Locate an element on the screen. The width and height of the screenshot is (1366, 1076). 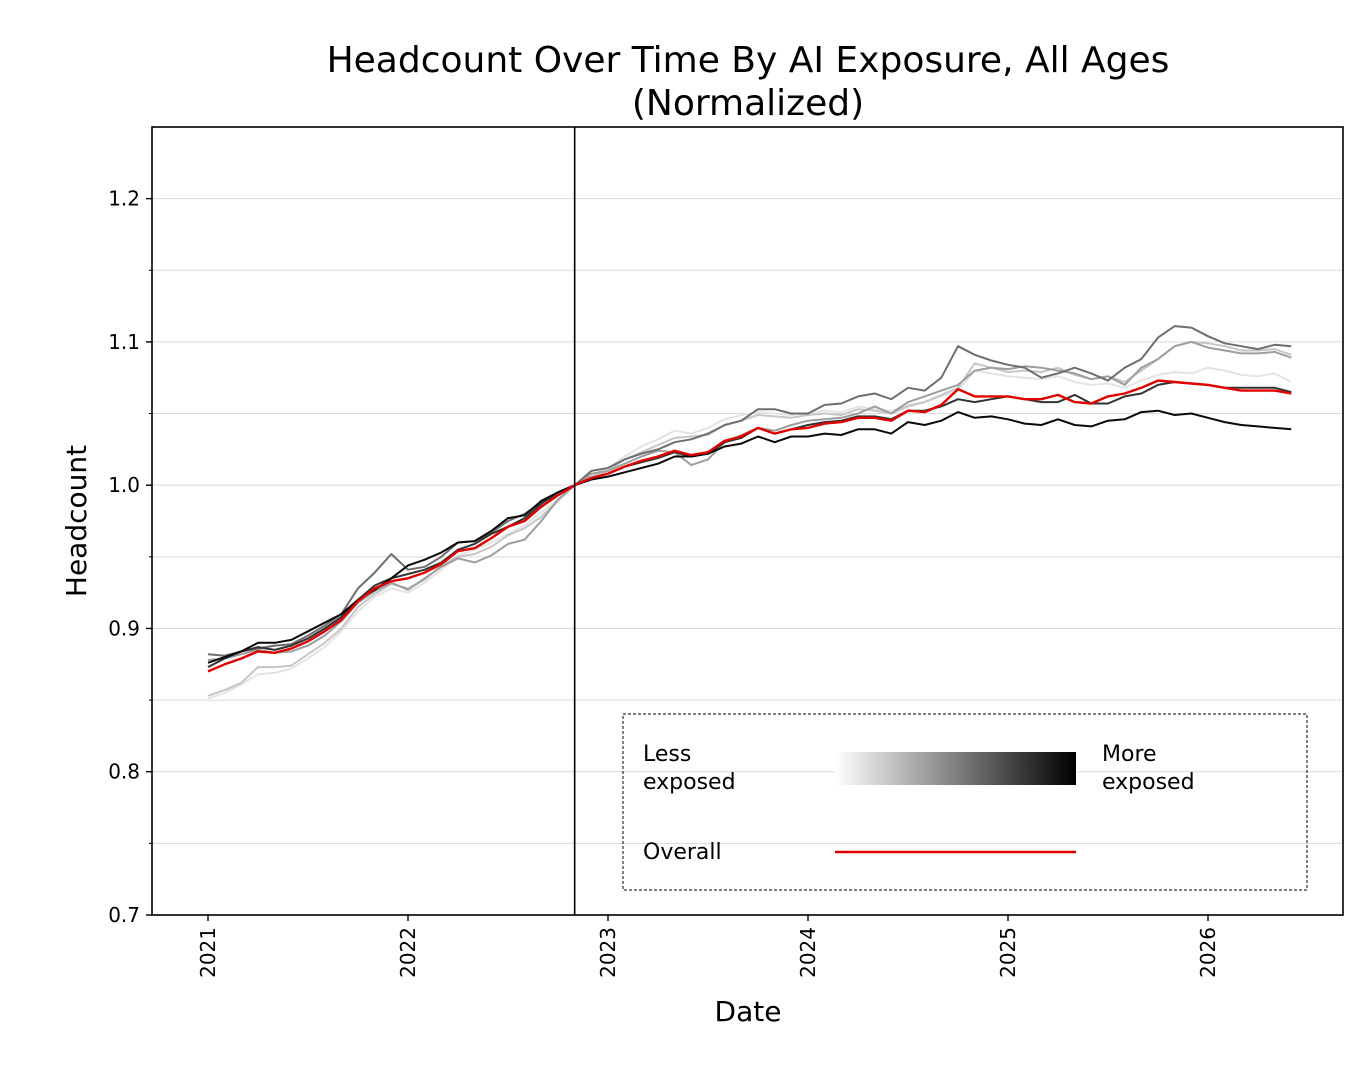
x-tick-label: 2025 is located at coordinates (1008, 952).